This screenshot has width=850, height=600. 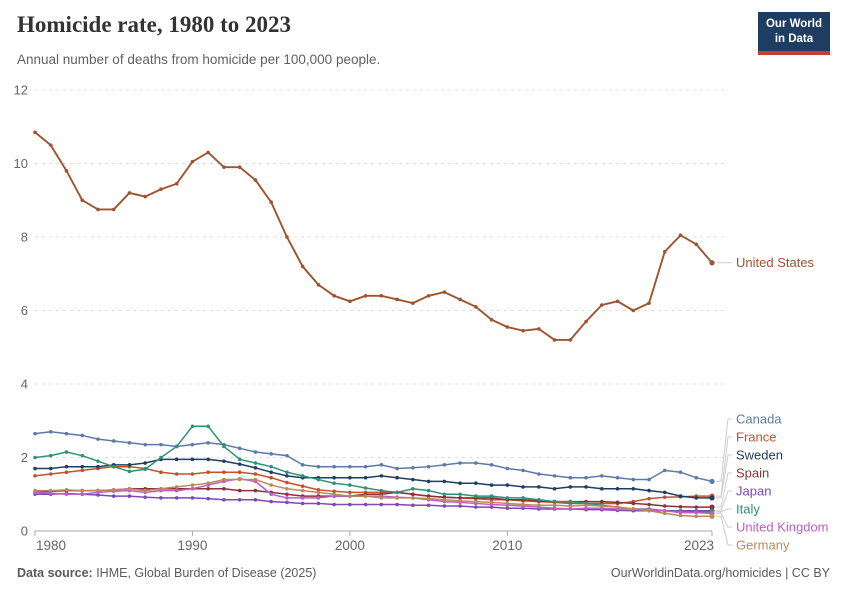 What do you see at coordinates (720, 573) in the screenshot?
I see `credit-link: OurWorldinData.org/homicides | CC BY` at bounding box center [720, 573].